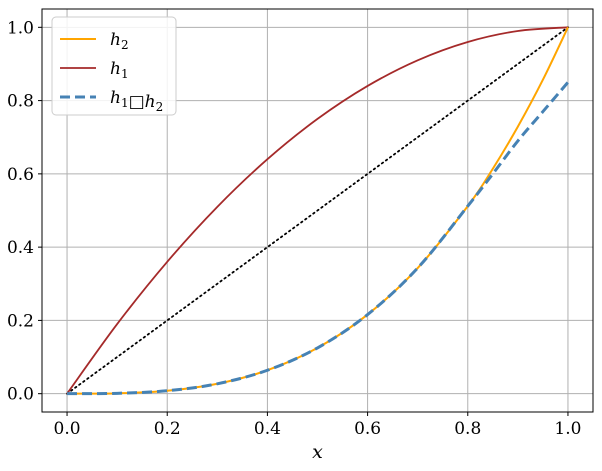 The image size is (602, 471). What do you see at coordinates (367, 429) in the screenshot?
I see `x-tick-label: 0.6` at bounding box center [367, 429].